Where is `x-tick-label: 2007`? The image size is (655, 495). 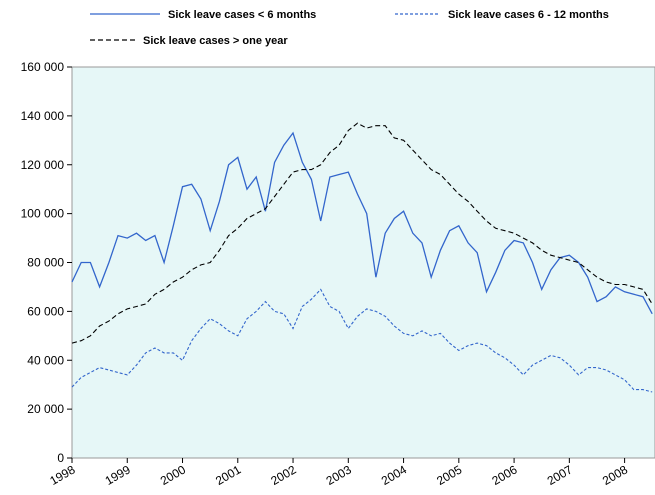 x-tick-label: 2007 is located at coordinates (560, 475).